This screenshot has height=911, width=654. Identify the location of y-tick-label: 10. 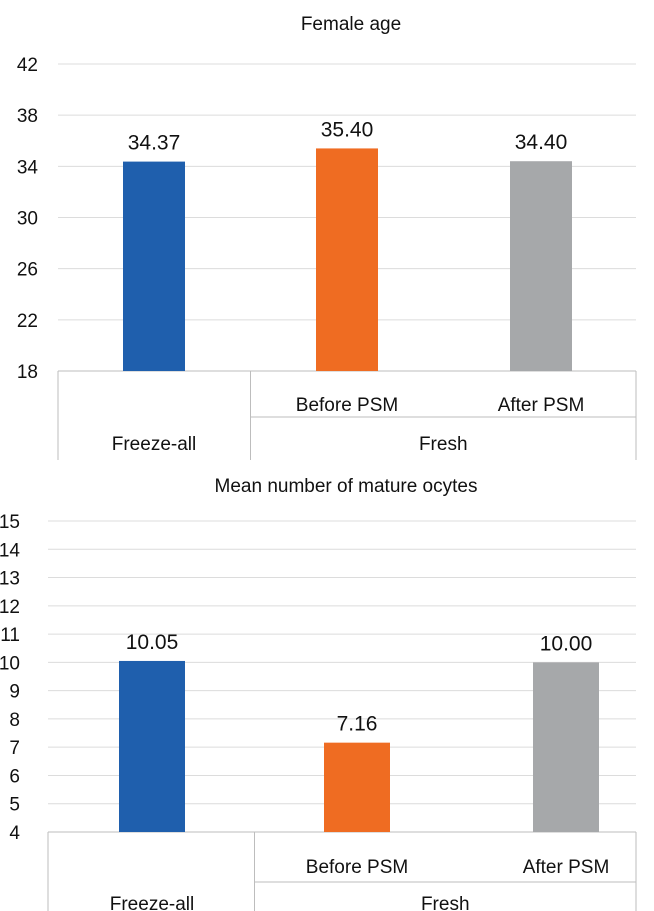
(10, 663).